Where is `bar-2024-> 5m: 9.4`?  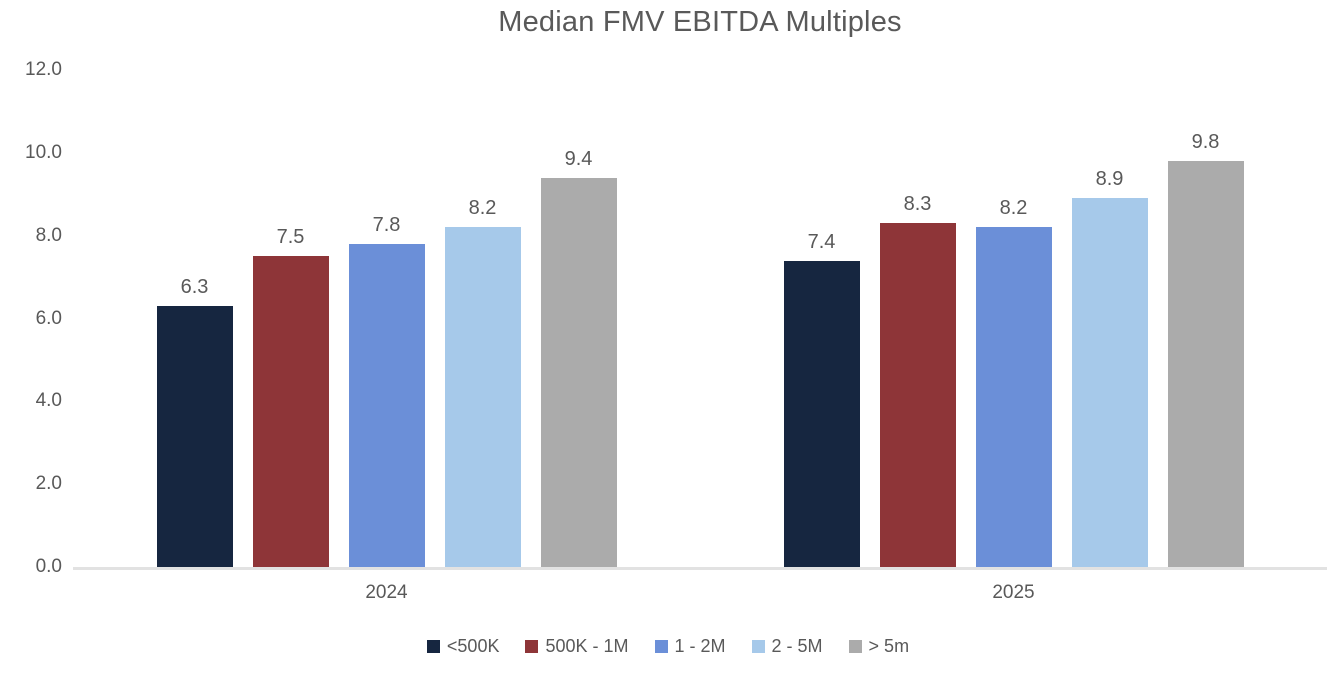
bar-2024-> 5m: 9.4 is located at coordinates (578, 318).